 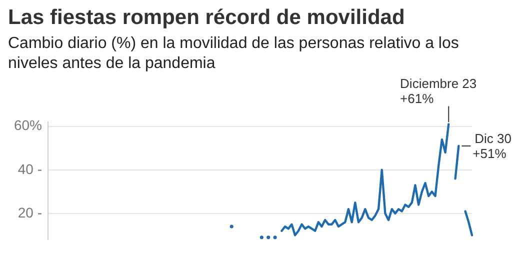 What do you see at coordinates (30, 212) in the screenshot?
I see `y-tick-label: 20 -` at bounding box center [30, 212].